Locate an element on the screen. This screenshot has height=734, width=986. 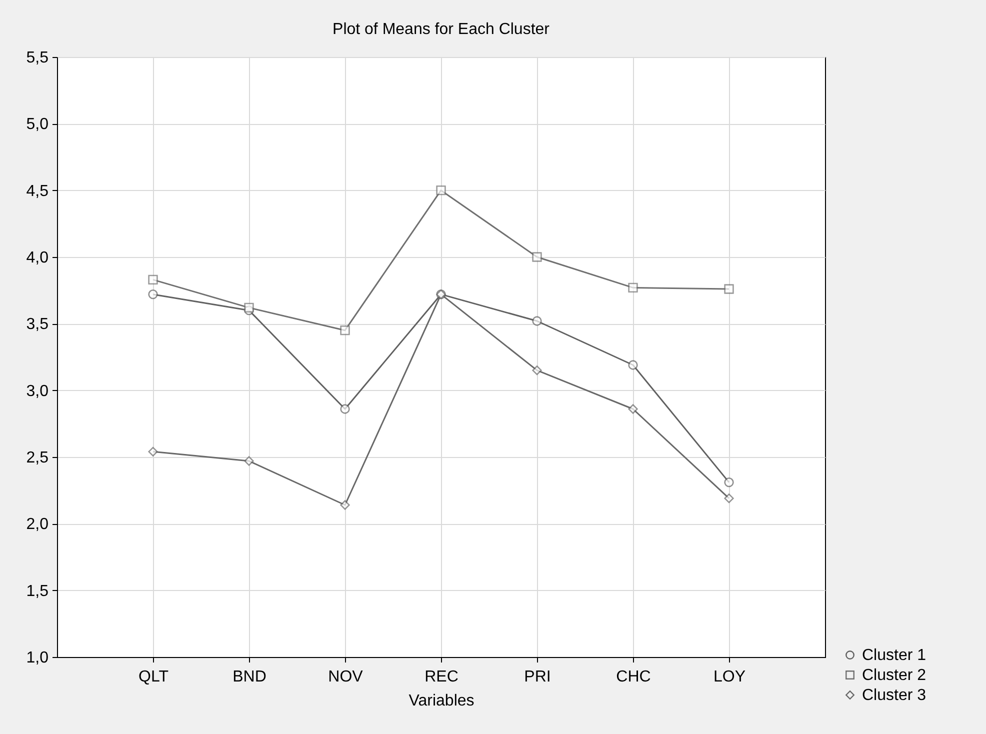
legend-label: Cluster 1 is located at coordinates (894, 655).